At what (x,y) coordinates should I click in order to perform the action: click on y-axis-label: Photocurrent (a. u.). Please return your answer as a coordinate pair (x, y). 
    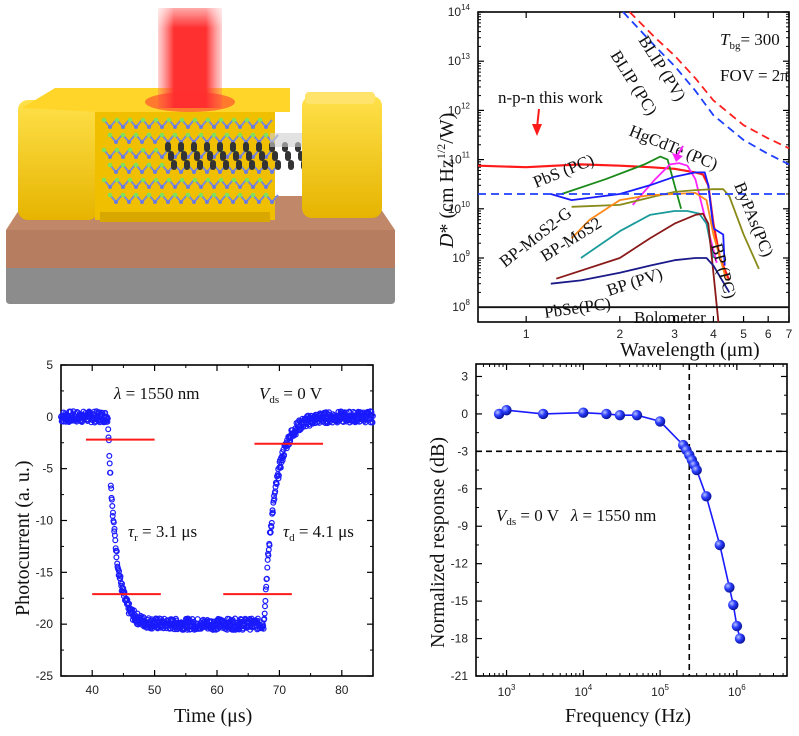
    Looking at the image, I should click on (23, 538).